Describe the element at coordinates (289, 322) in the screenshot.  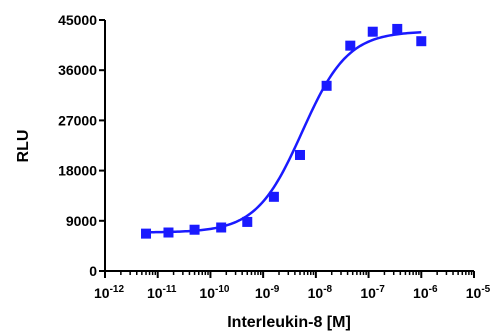
I see `x-axis-title: Interleukin-8 [M]` at that location.